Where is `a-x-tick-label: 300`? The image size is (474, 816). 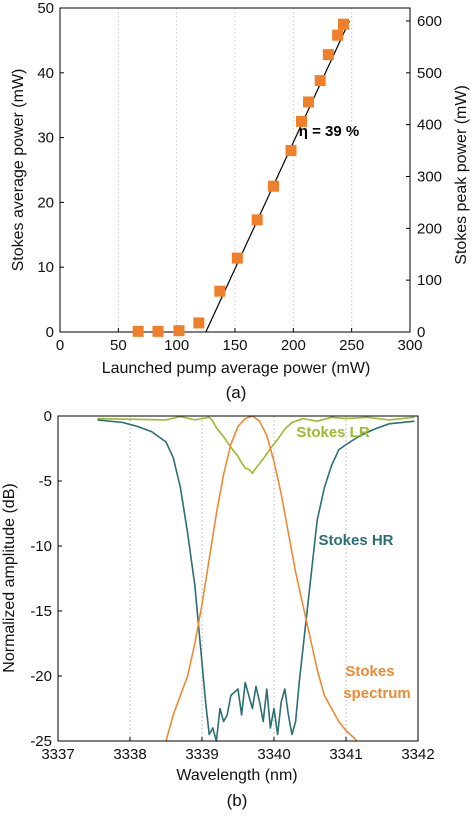 a-x-tick-label: 300 is located at coordinates (409, 345).